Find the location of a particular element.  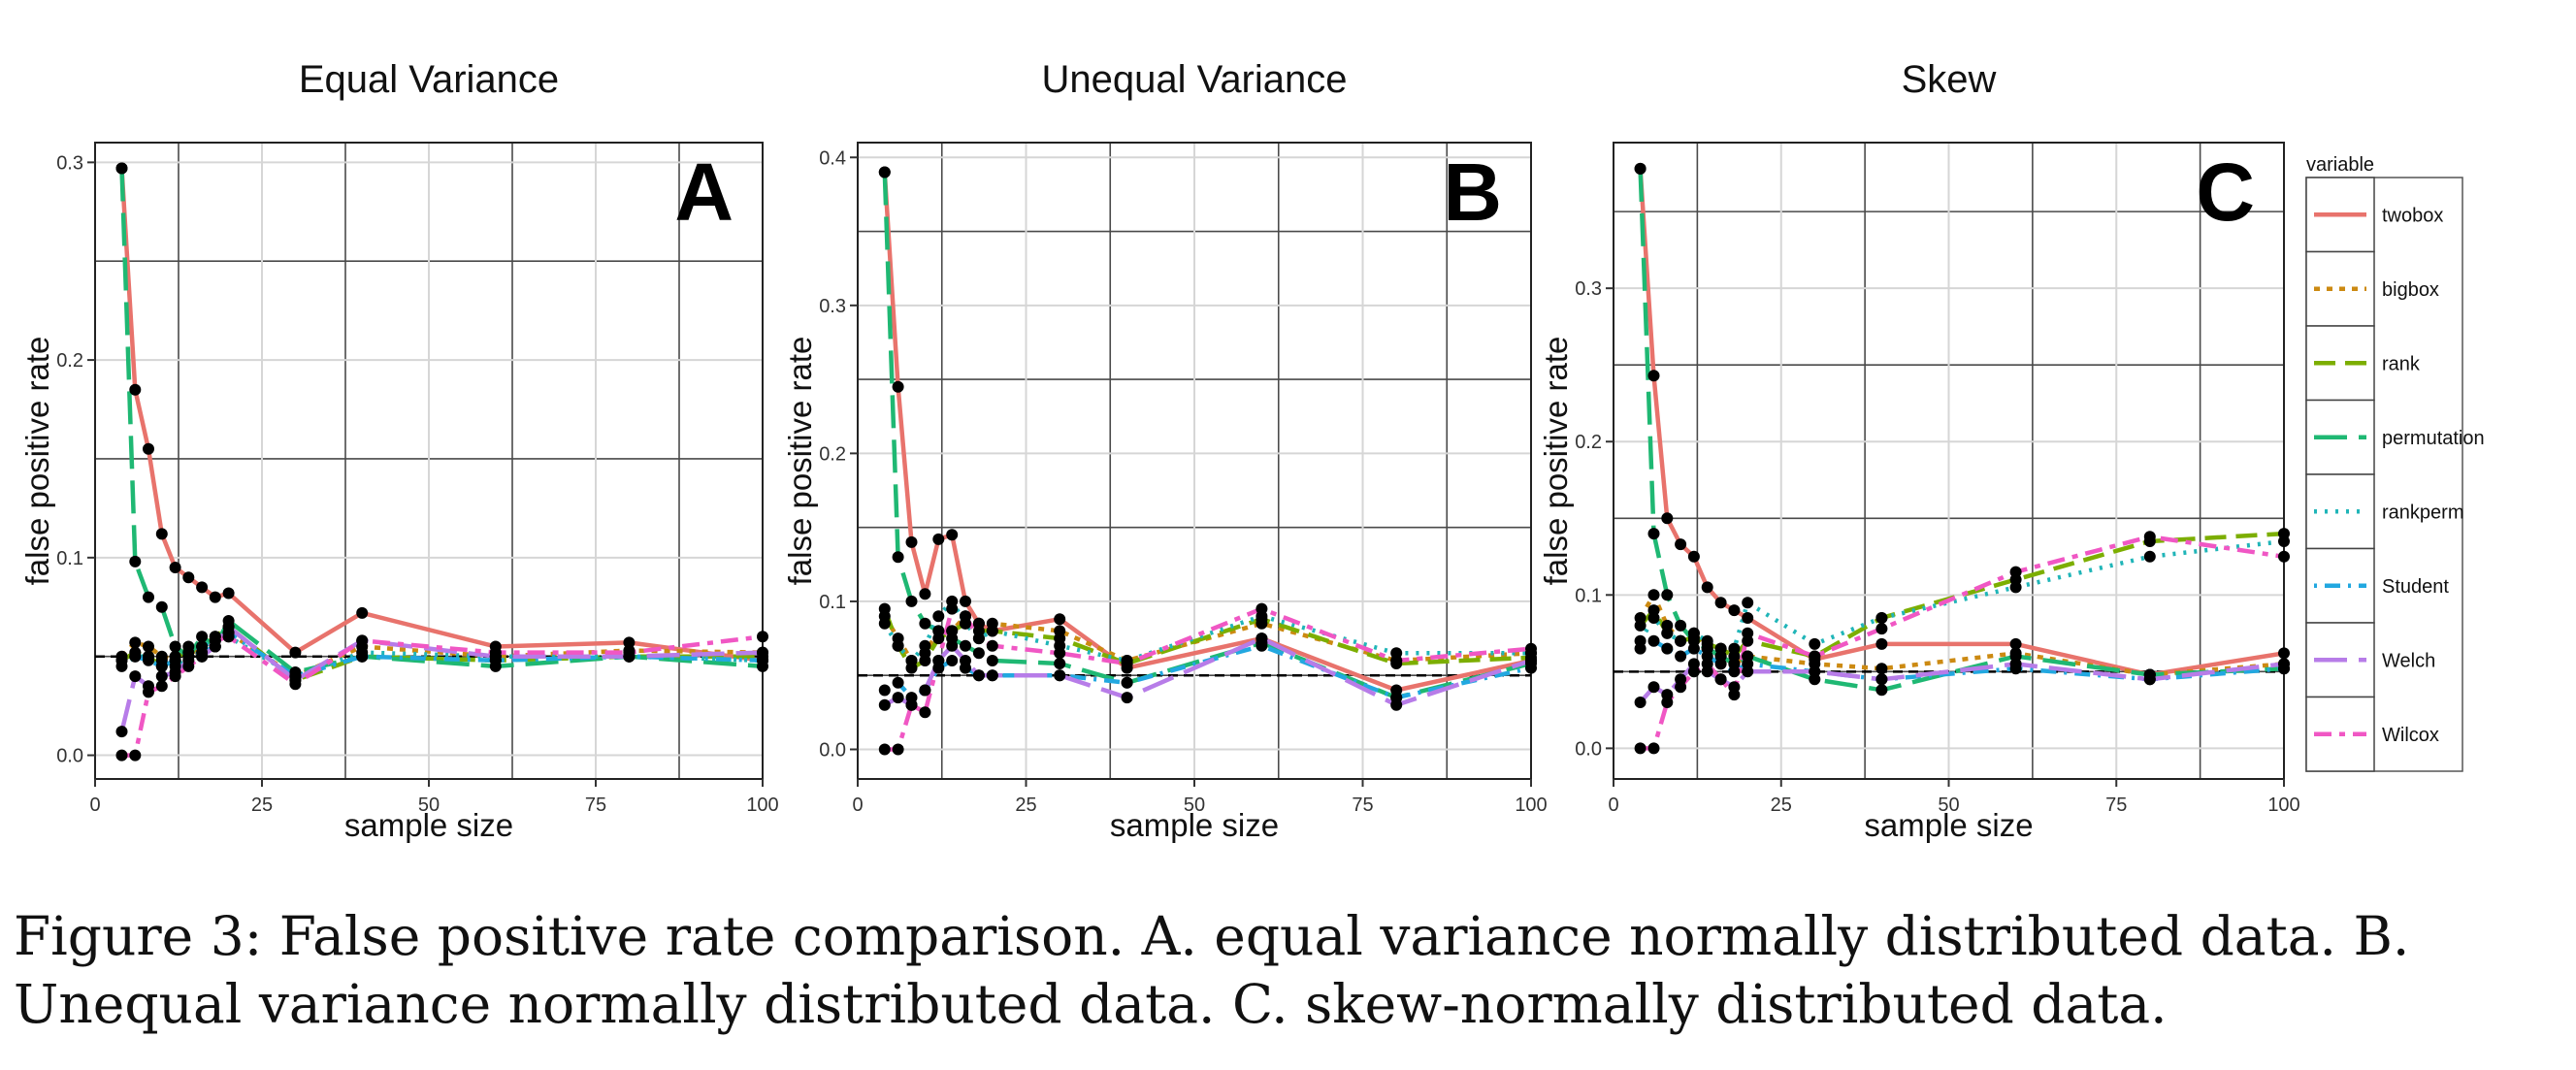

panel-title: Skew is located at coordinates (1949, 79).